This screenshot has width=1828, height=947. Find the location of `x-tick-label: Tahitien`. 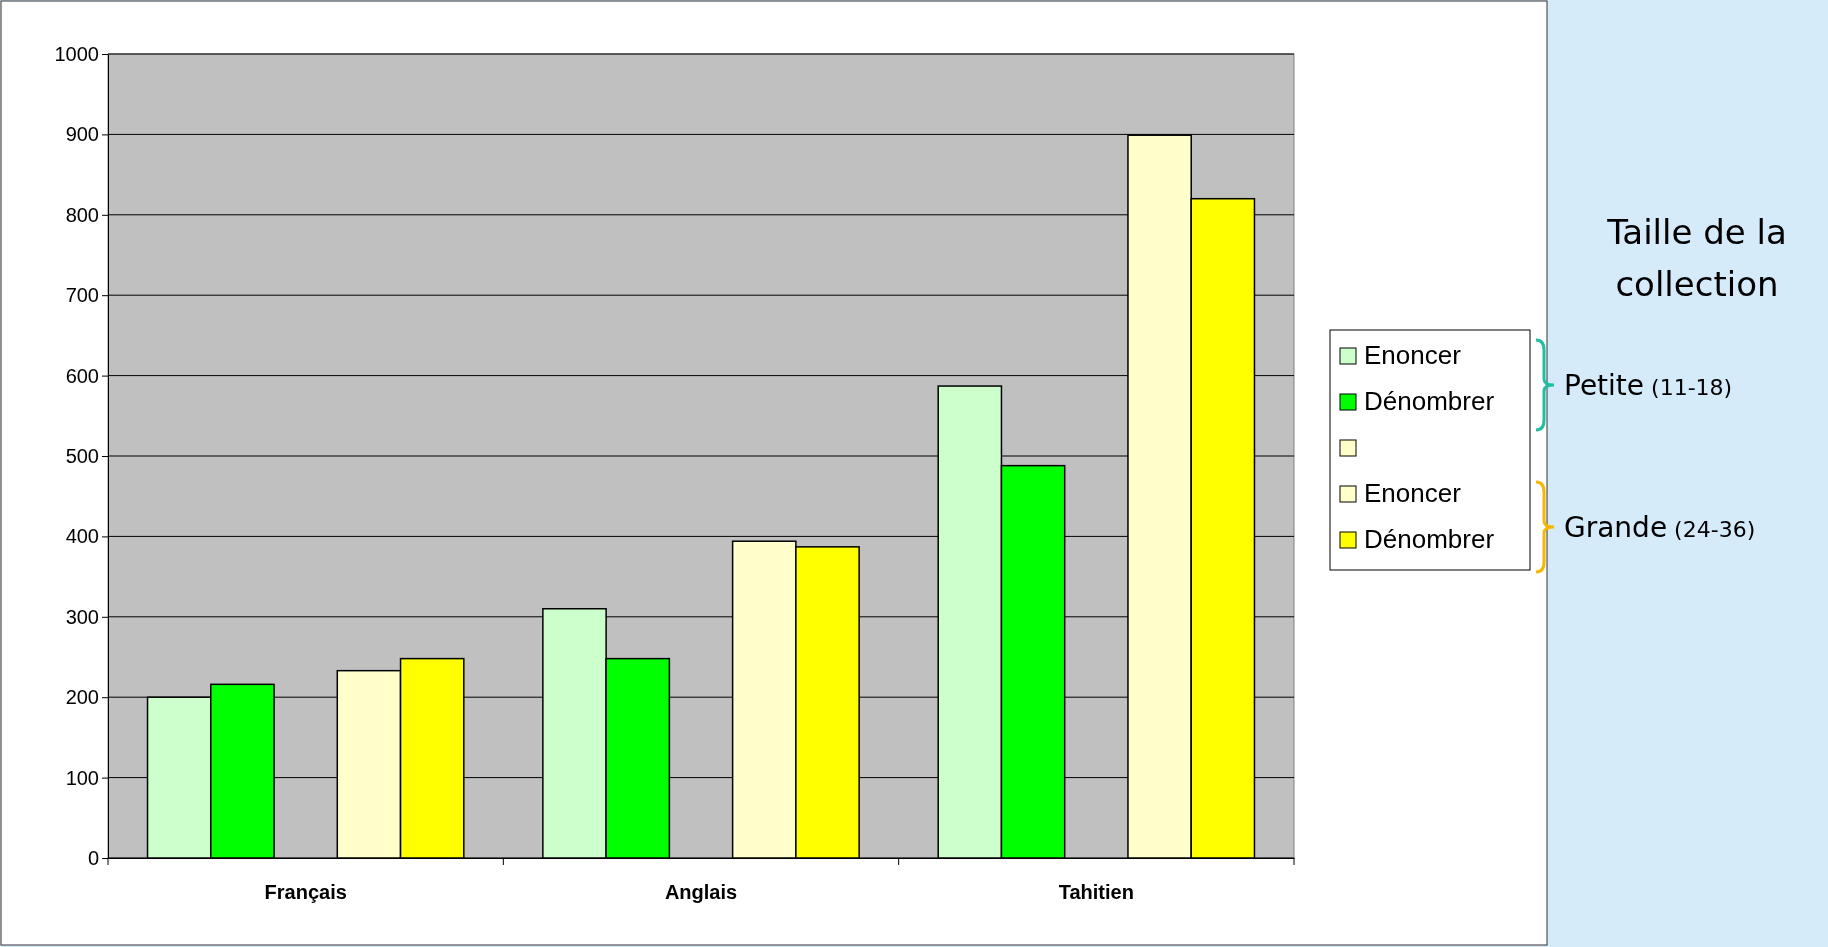

x-tick-label: Tahitien is located at coordinates (1096, 892).